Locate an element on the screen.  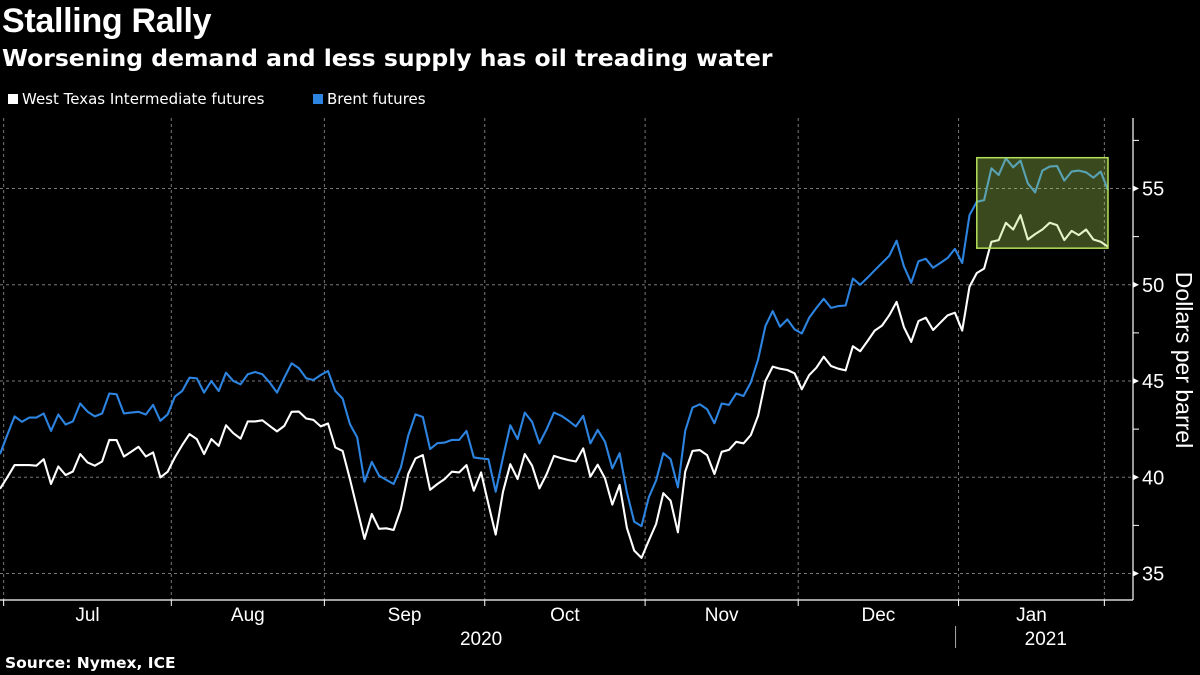
x-tick-label: Sep is located at coordinates (405, 615).